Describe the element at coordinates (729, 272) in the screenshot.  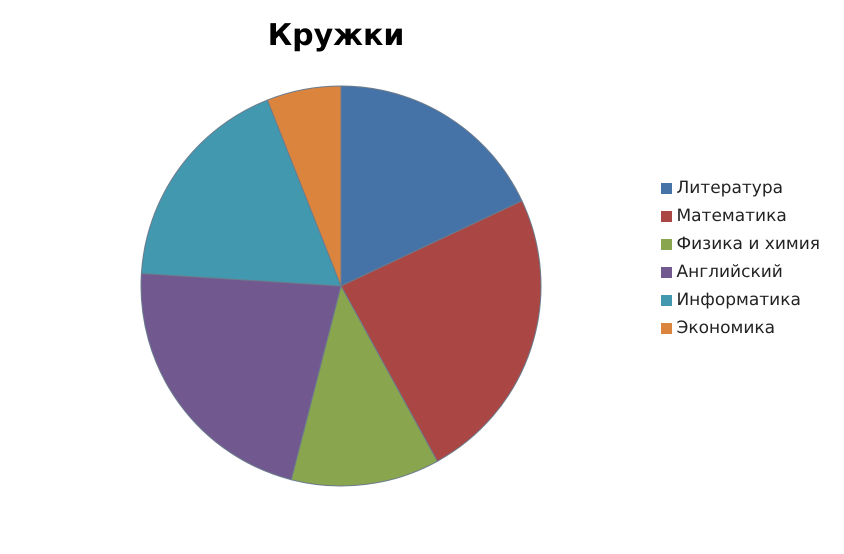
I see `legend-label: Английский` at that location.